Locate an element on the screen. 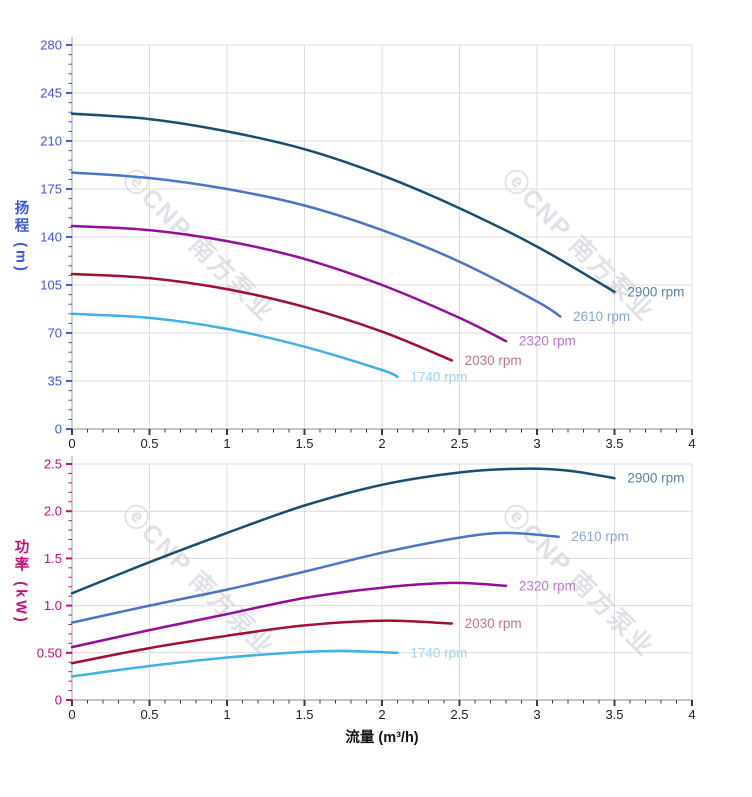 The width and height of the screenshot is (752, 797). y-tick-label: 1.0 is located at coordinates (53, 605).